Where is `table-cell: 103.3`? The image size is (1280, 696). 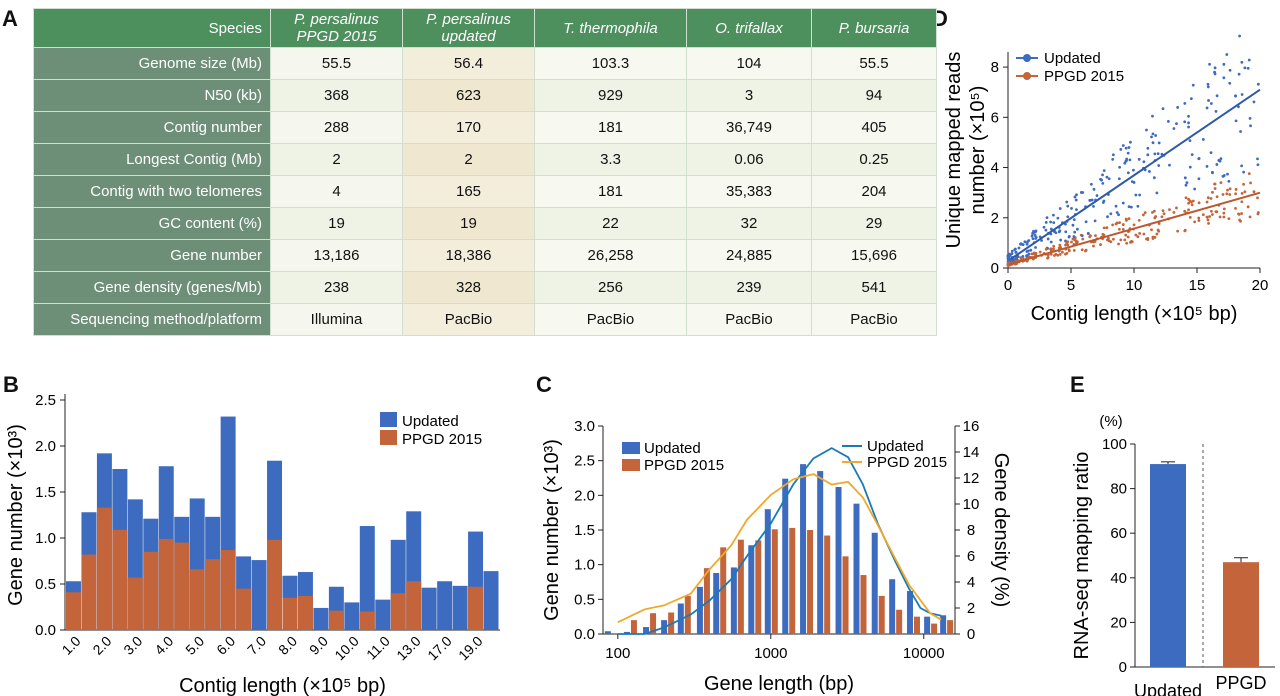
table-cell: 103.3 is located at coordinates (610, 63).